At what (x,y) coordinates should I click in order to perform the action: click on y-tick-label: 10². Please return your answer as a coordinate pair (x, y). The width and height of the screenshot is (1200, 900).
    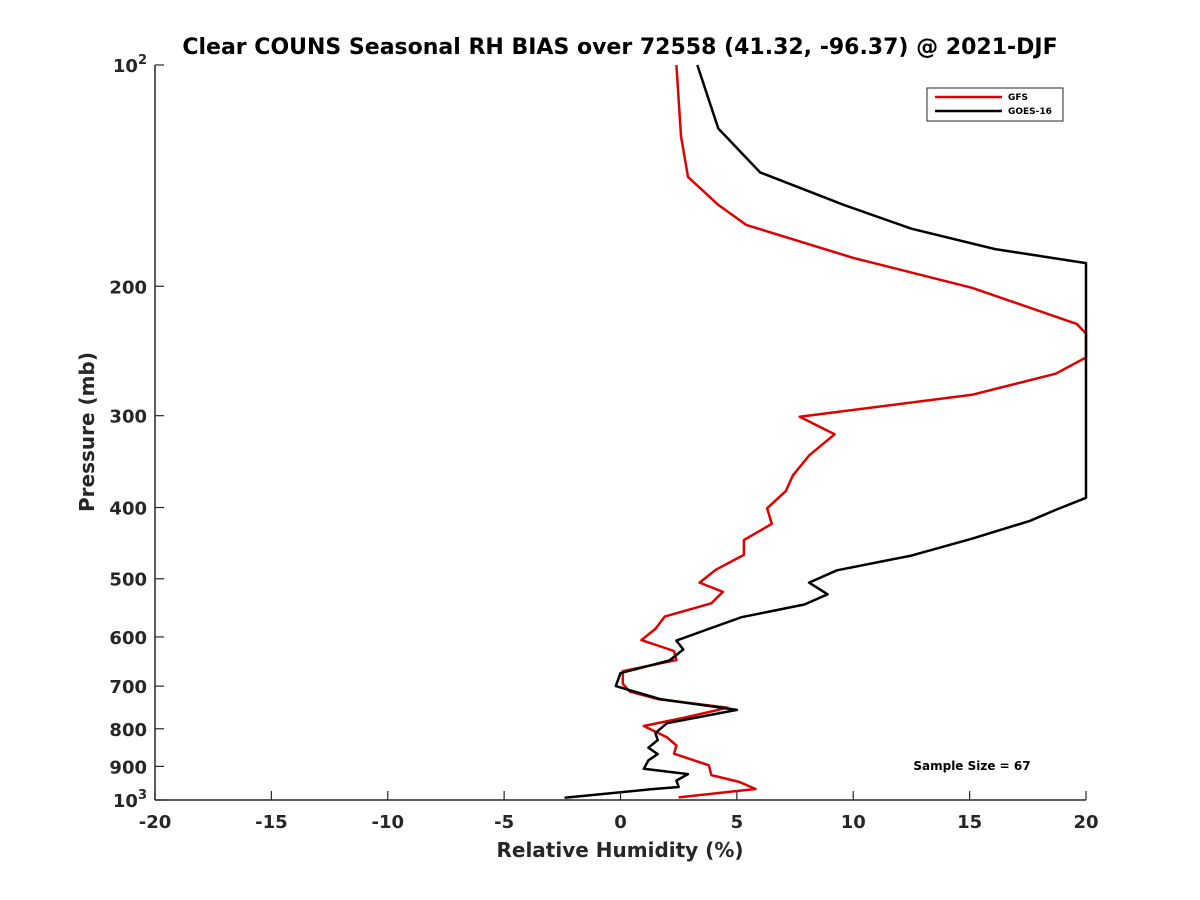
    Looking at the image, I should click on (130, 65).